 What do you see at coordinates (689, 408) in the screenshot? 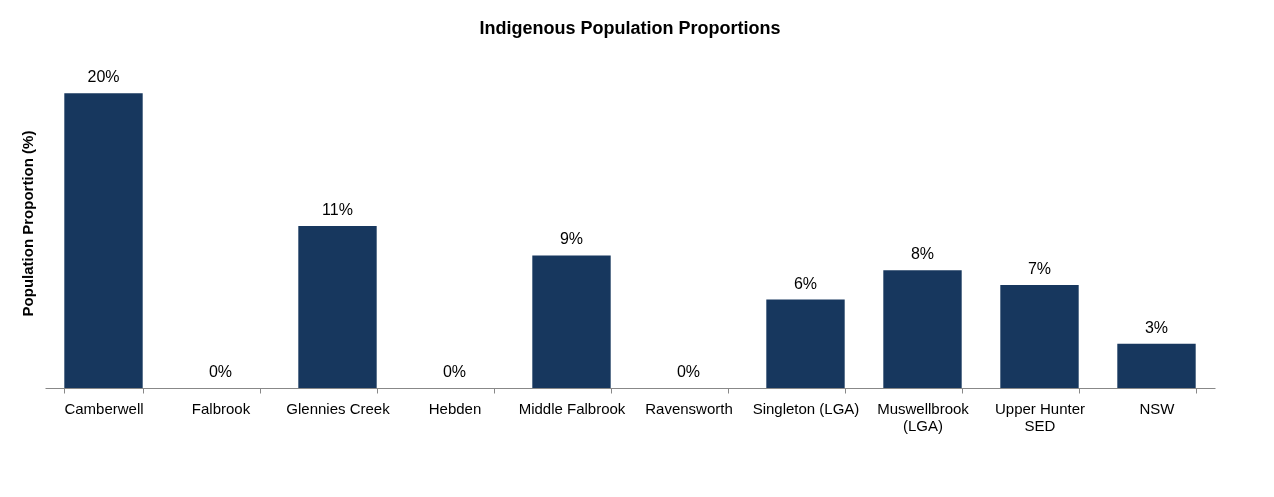
I see `x-tick-label: Ravensworth` at bounding box center [689, 408].